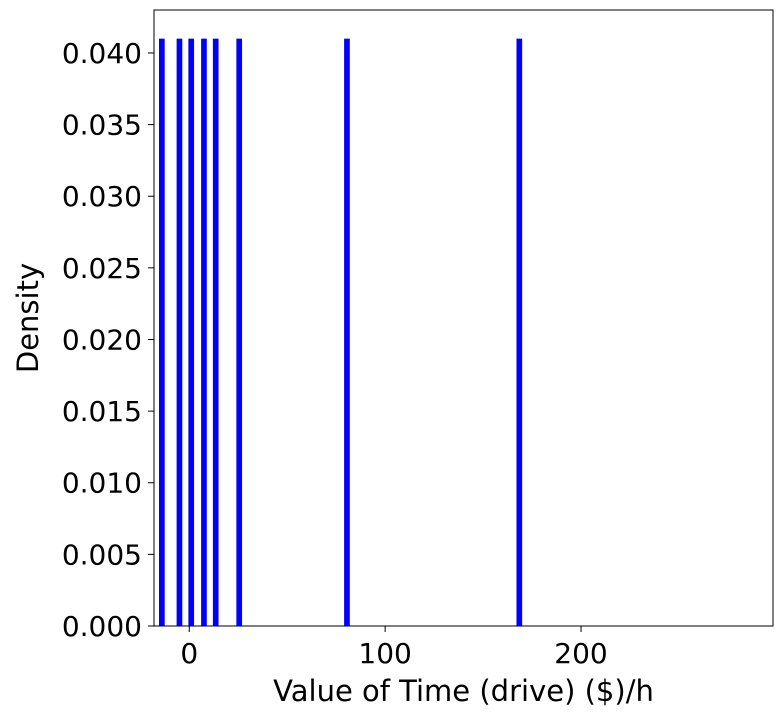  What do you see at coordinates (102, 196) in the screenshot?
I see `y-tick-label: 0.030` at bounding box center [102, 196].